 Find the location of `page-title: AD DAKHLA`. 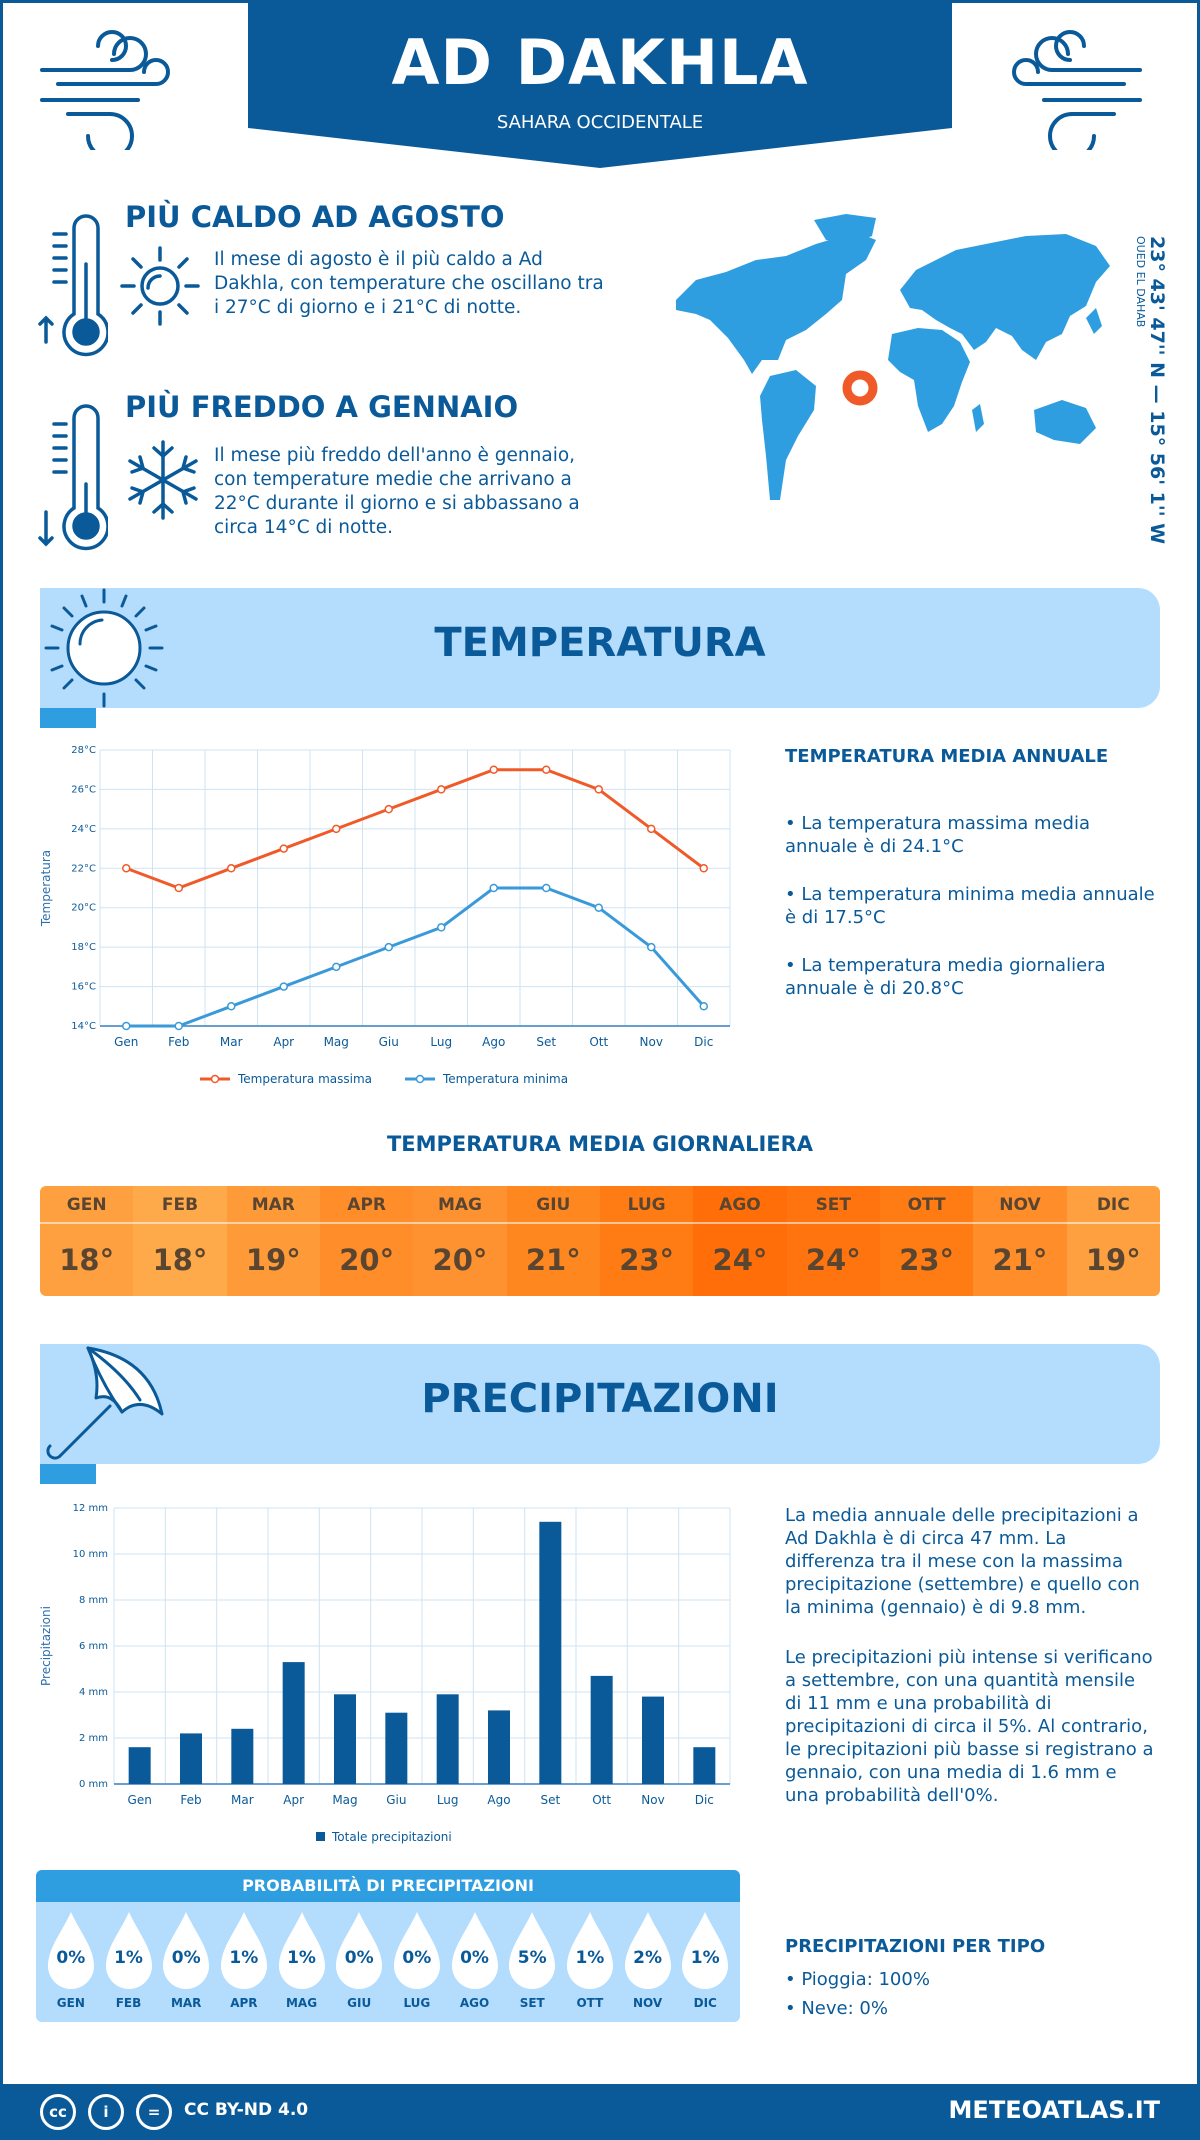

page-title: AD DAKHLA is located at coordinates (600, 62).